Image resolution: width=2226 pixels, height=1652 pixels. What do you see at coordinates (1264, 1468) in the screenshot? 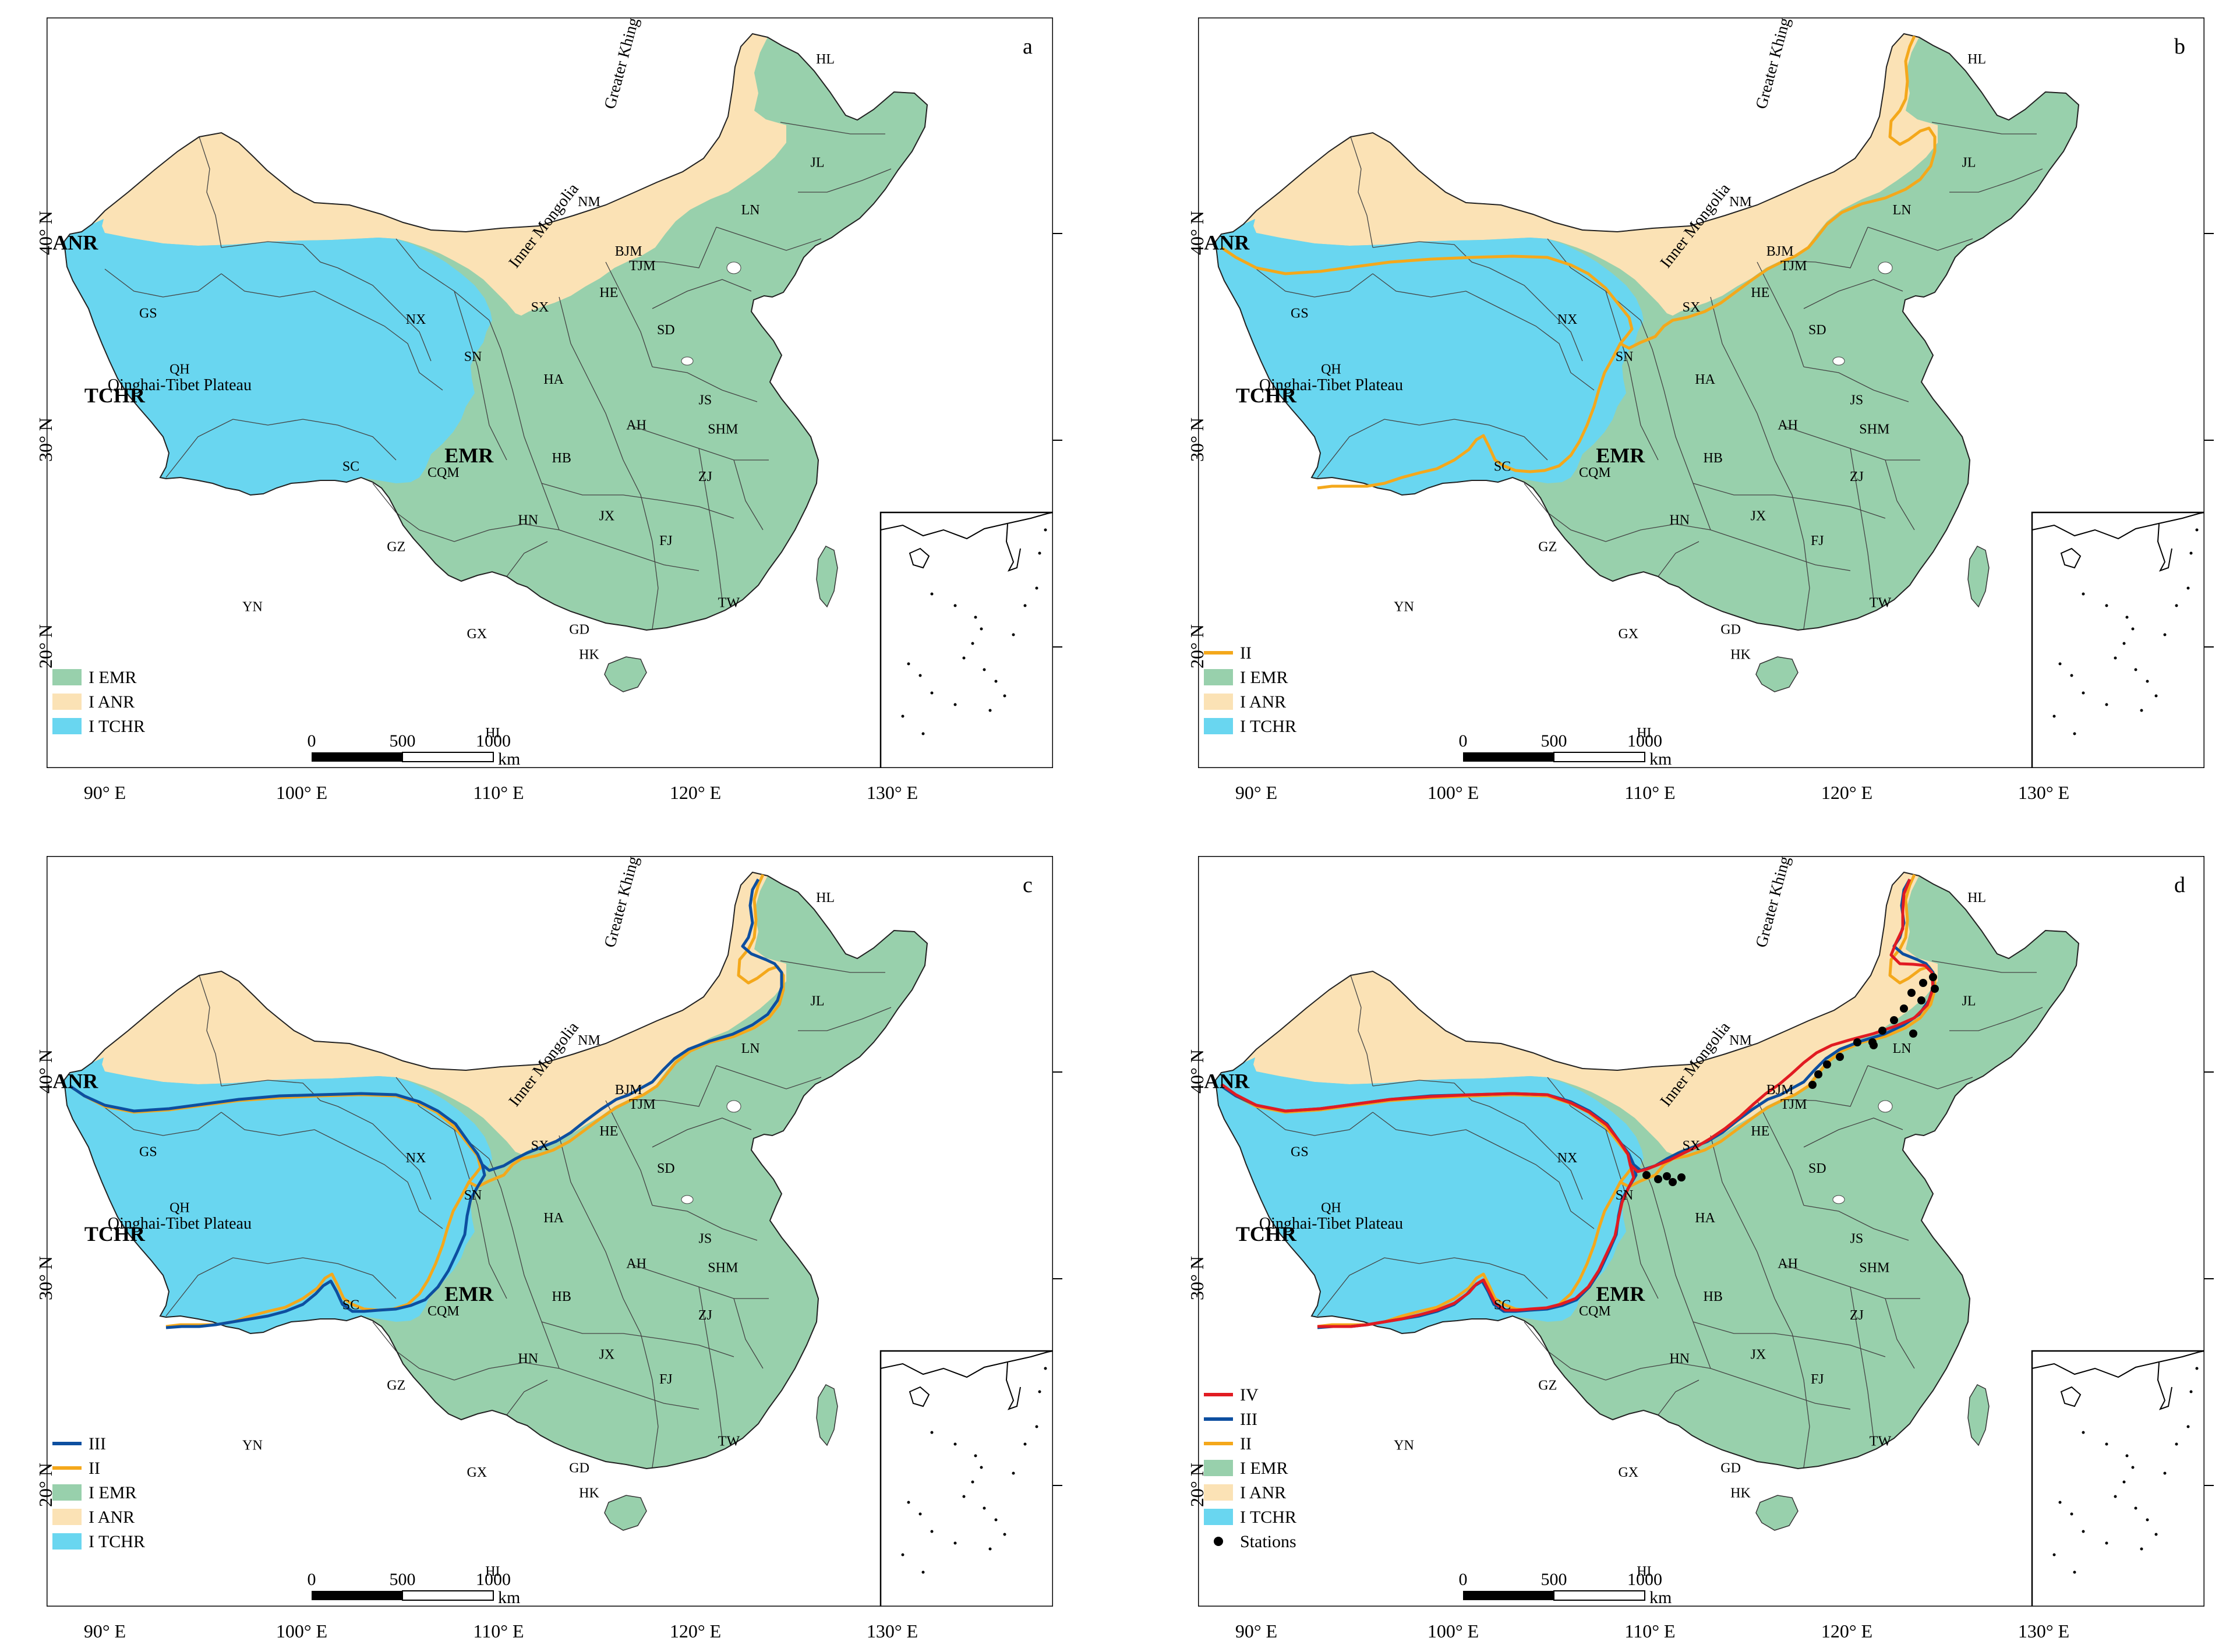
I see `legend-label: I EMR` at bounding box center [1264, 1468].